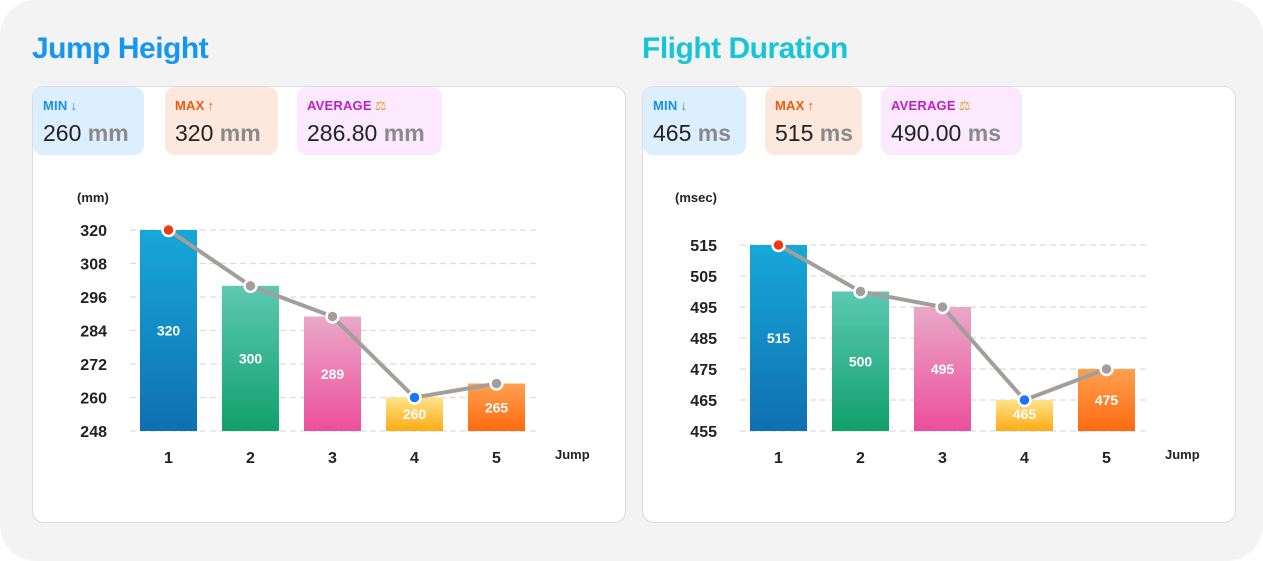  Describe the element at coordinates (814, 133) in the screenshot. I see `max-stat-value: 515 ms` at that location.